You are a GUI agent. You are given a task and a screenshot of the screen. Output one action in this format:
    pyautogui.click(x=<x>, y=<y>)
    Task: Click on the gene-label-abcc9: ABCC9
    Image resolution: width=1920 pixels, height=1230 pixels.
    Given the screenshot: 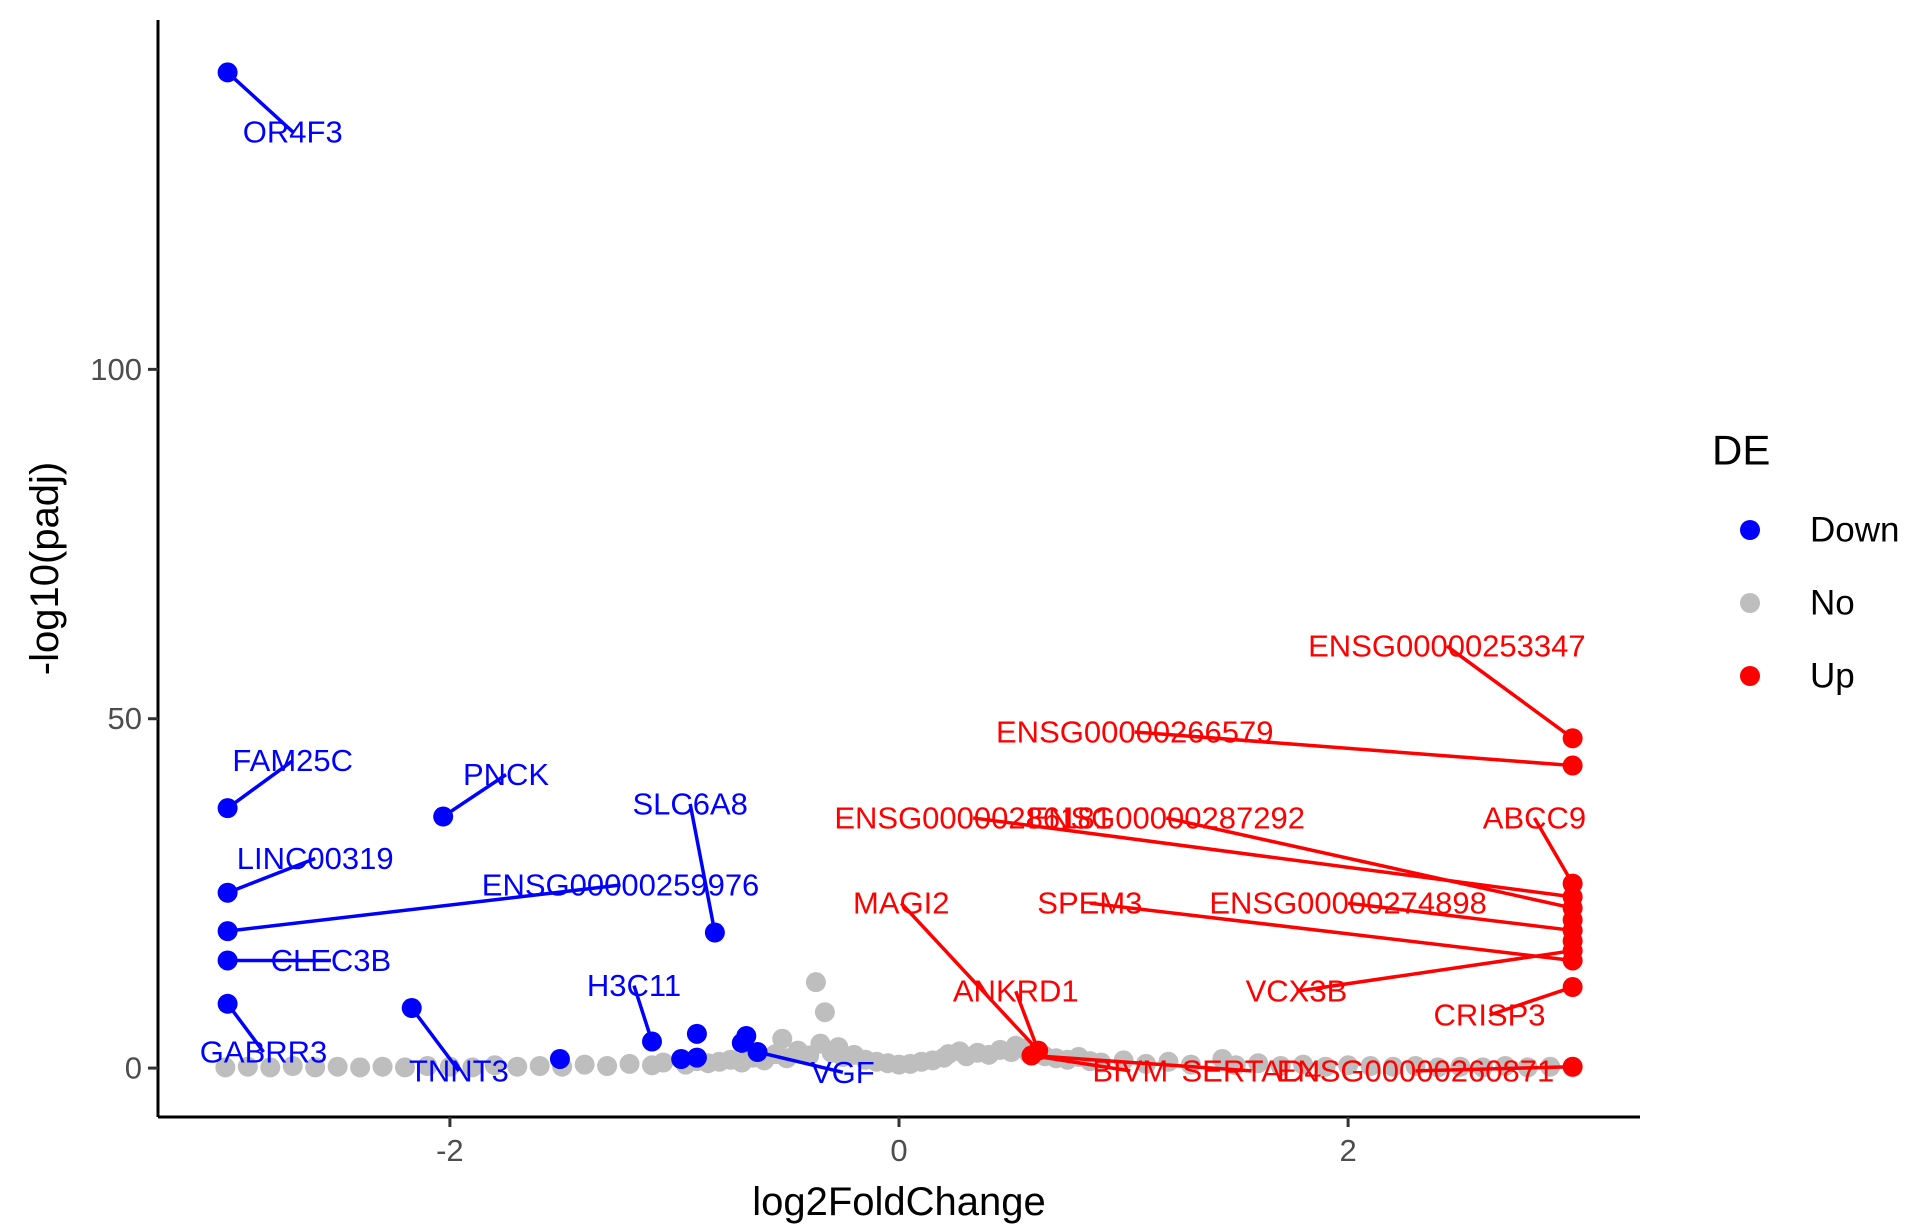 What is the action you would take?
    pyautogui.click(x=1534, y=817)
    